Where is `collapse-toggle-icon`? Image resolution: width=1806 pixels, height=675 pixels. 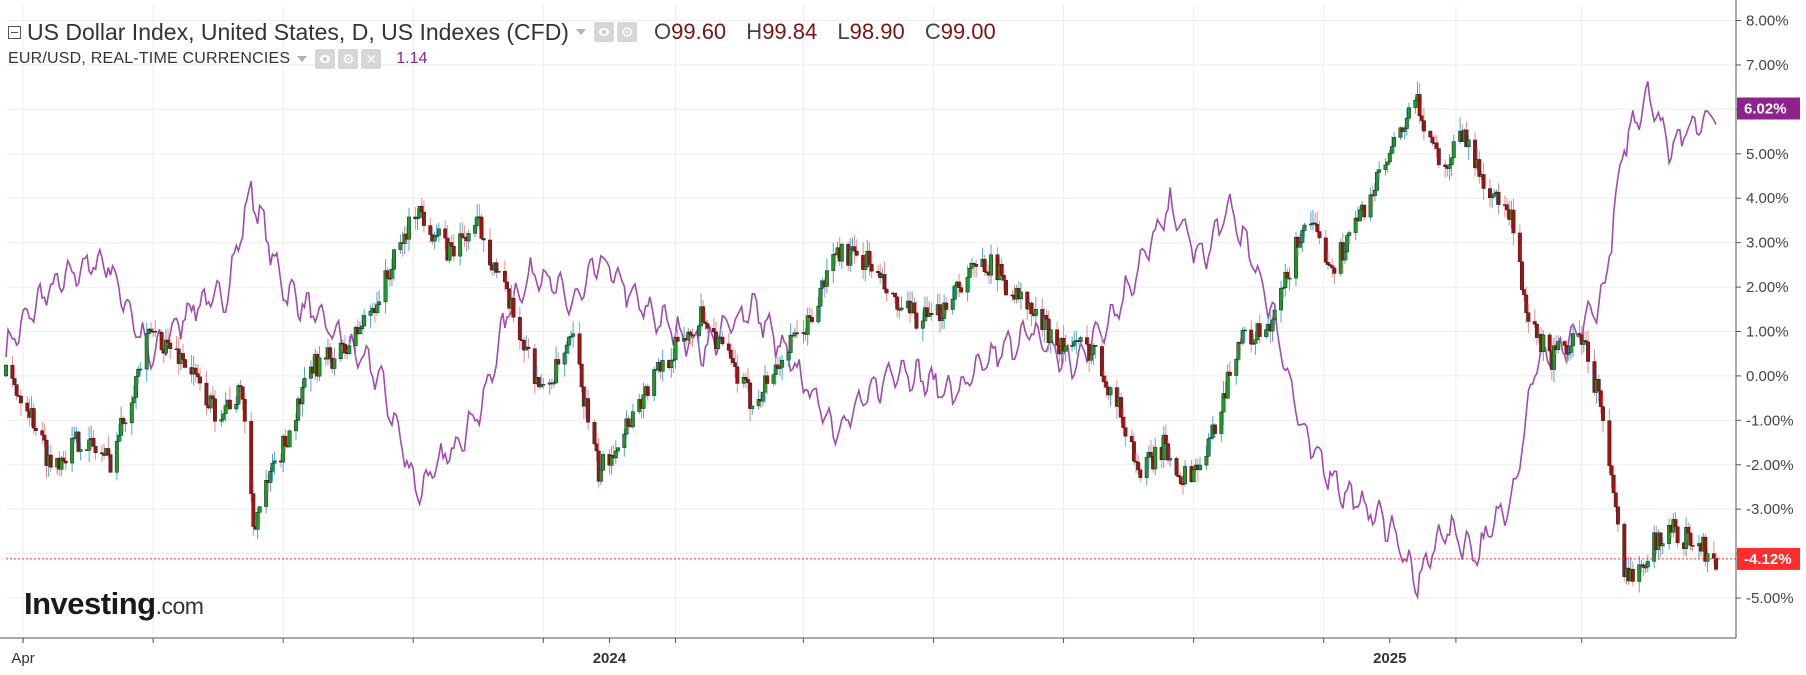 collapse-toggle-icon is located at coordinates (14, 32).